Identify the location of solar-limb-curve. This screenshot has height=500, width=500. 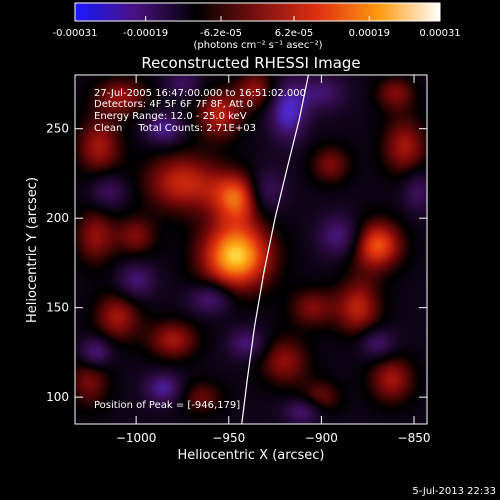
(275, 249).